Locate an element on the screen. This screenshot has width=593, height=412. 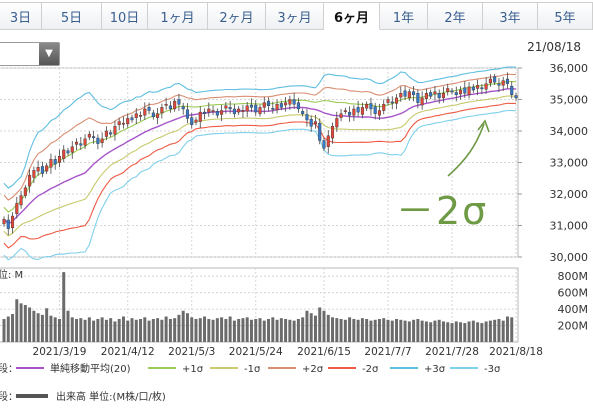
x-tick-label: 2021/4/12 is located at coordinates (128, 352).